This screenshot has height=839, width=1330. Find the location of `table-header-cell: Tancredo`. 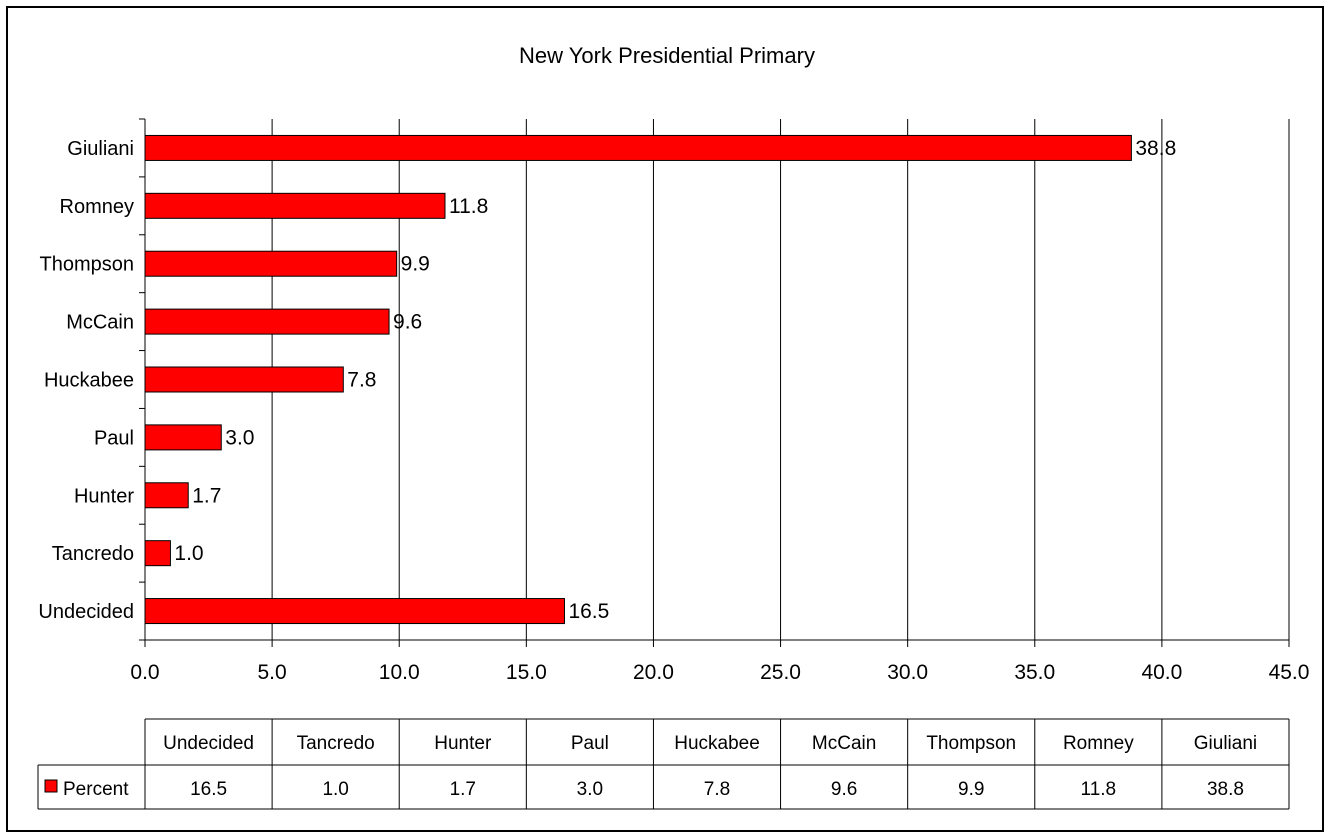

table-header-cell: Tancredo is located at coordinates (336, 743).